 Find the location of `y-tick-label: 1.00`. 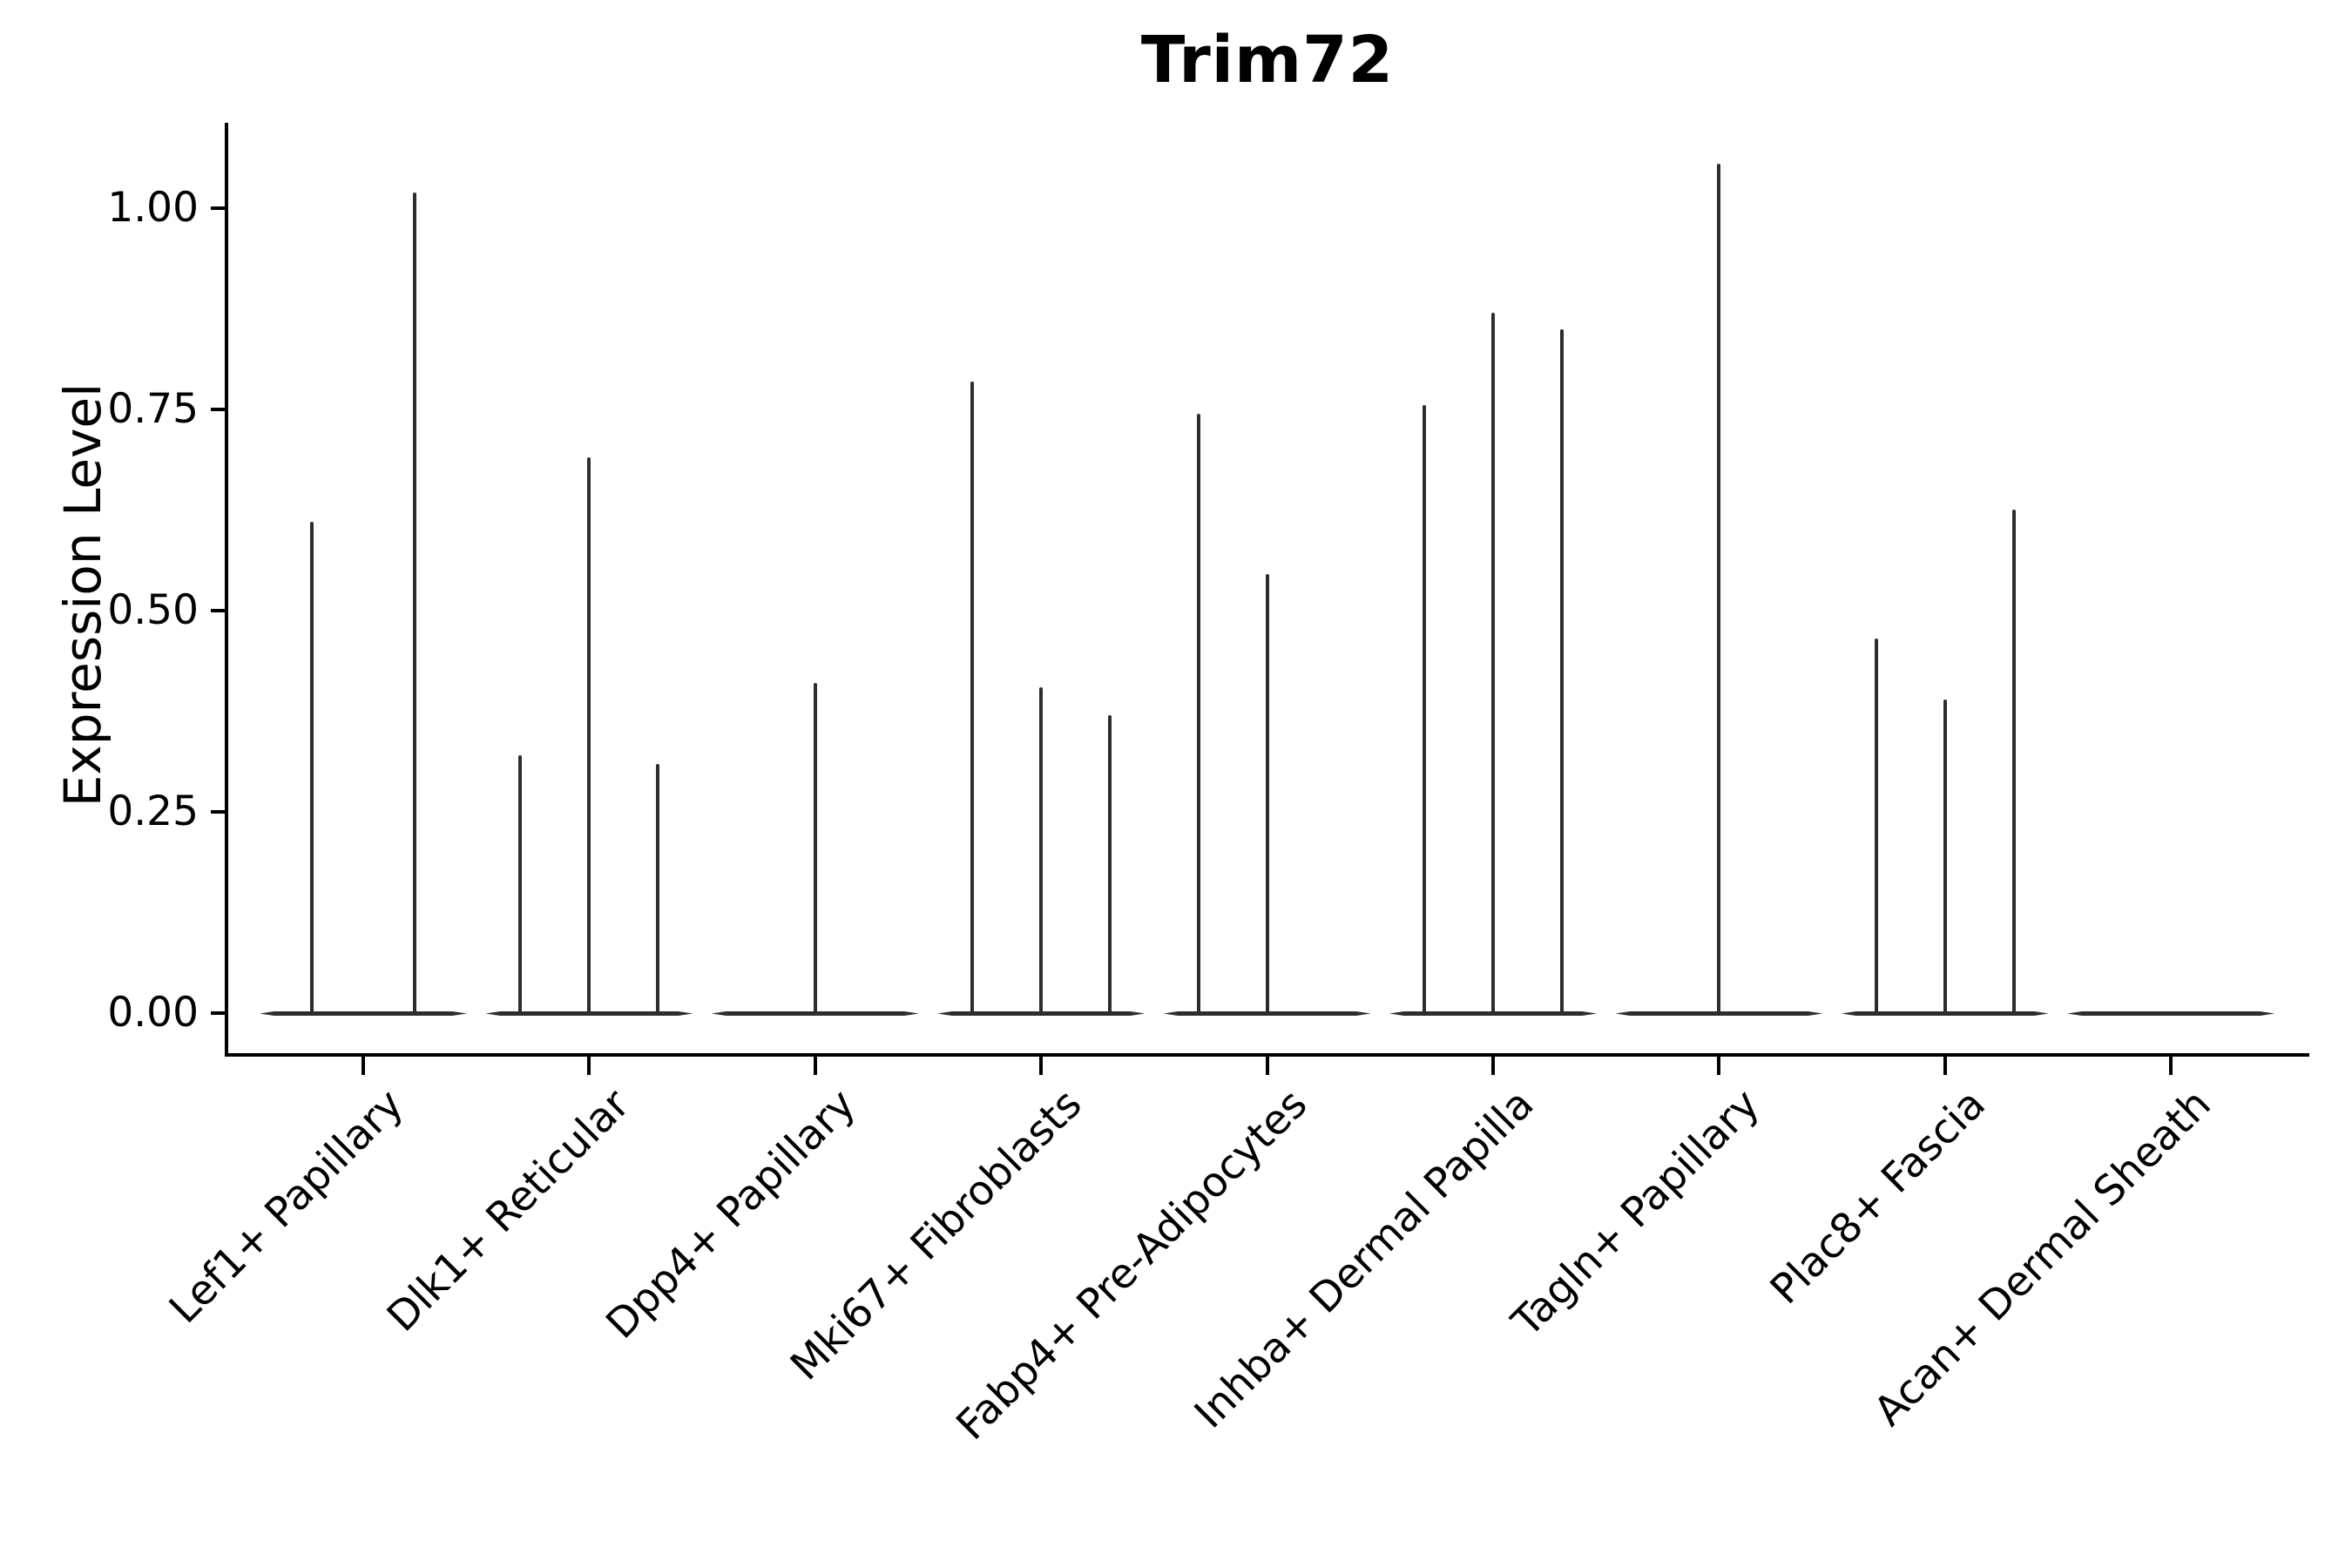

y-tick-label: 1.00 is located at coordinates (153, 208).